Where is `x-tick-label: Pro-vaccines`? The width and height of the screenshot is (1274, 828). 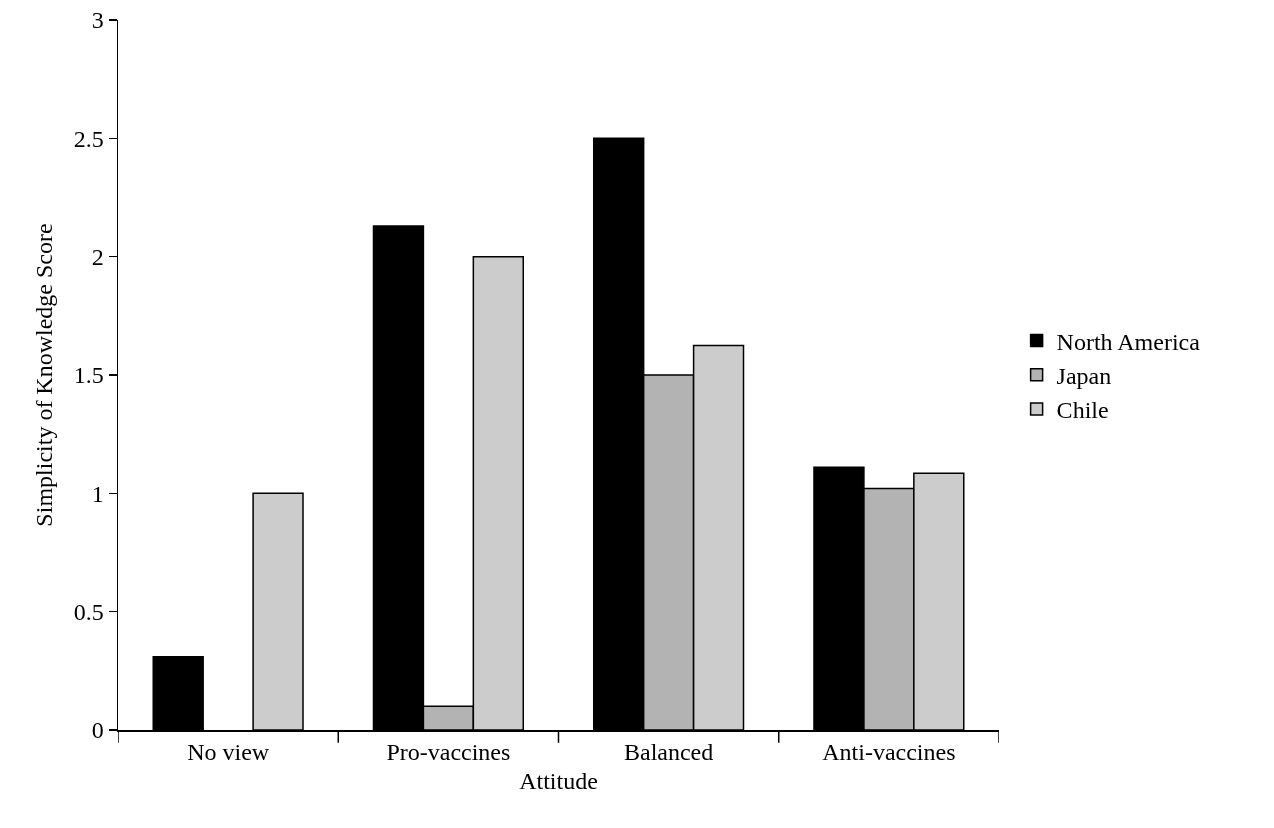 x-tick-label: Pro-vaccines is located at coordinates (448, 752).